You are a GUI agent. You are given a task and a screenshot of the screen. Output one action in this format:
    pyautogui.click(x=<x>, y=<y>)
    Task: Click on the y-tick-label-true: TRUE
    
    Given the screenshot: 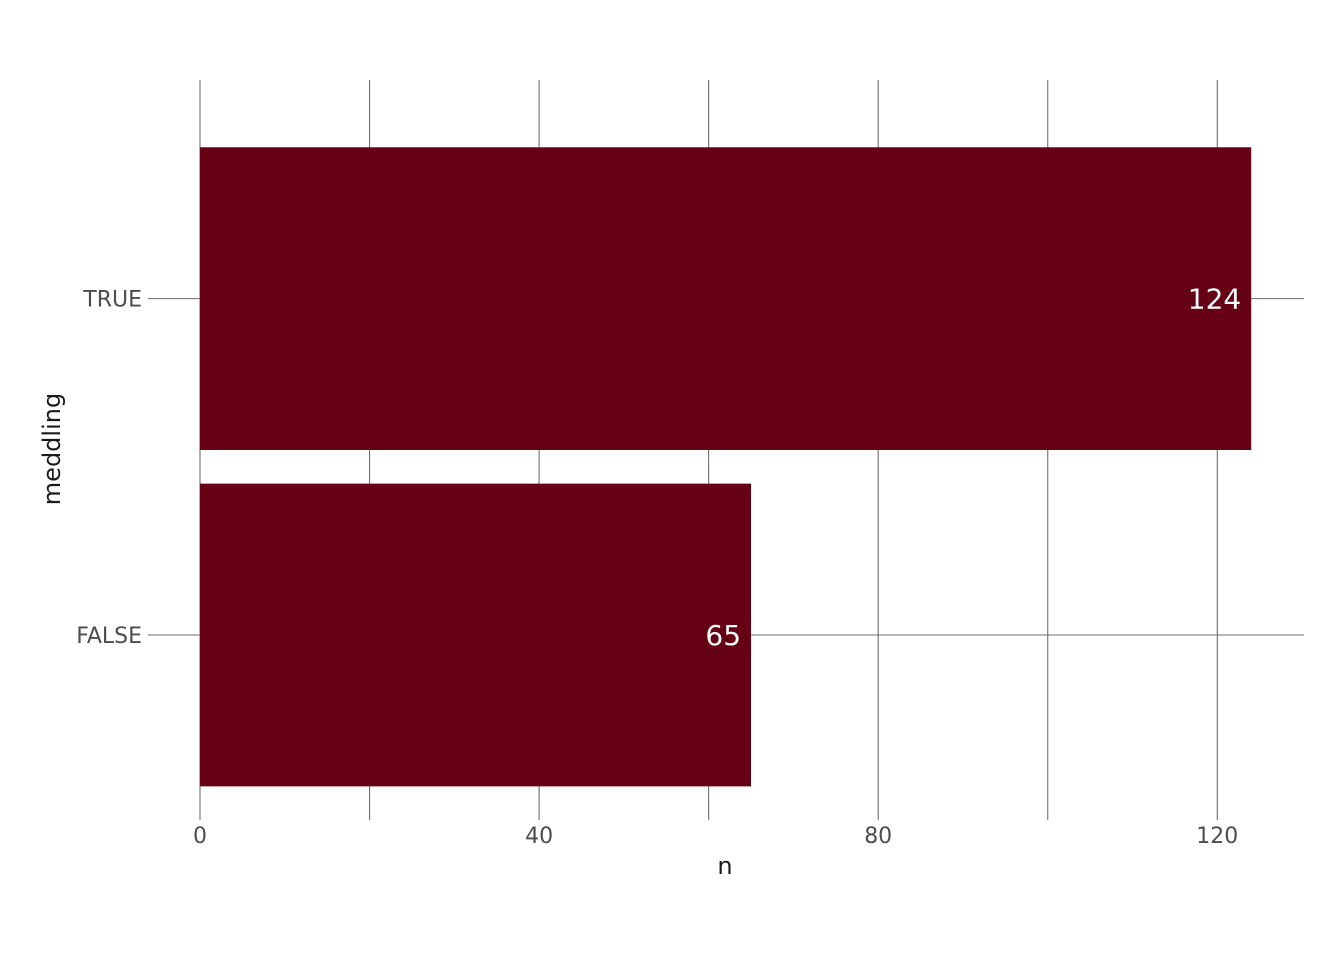 What is the action you would take?
    pyautogui.click(x=112, y=300)
    